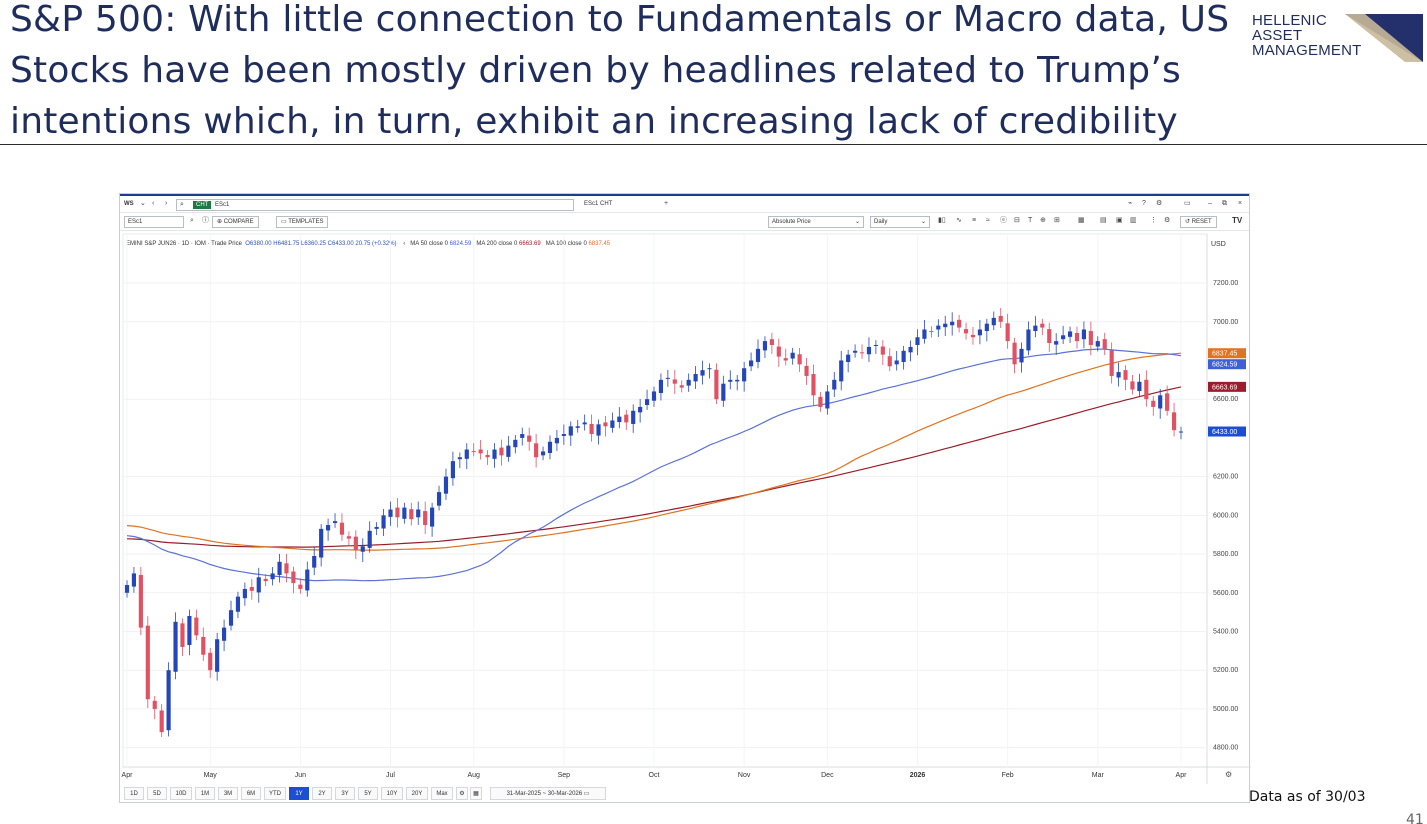 The width and height of the screenshot is (1427, 824). I want to click on range-button-1m: 1M, so click(205, 793).